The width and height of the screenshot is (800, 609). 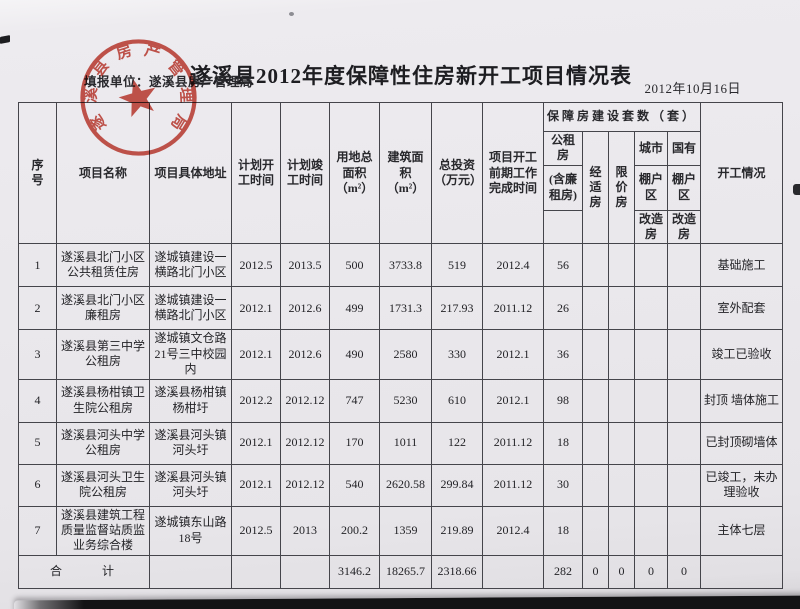 I want to click on cell-floor-area: 2620.58, so click(x=405, y=485).